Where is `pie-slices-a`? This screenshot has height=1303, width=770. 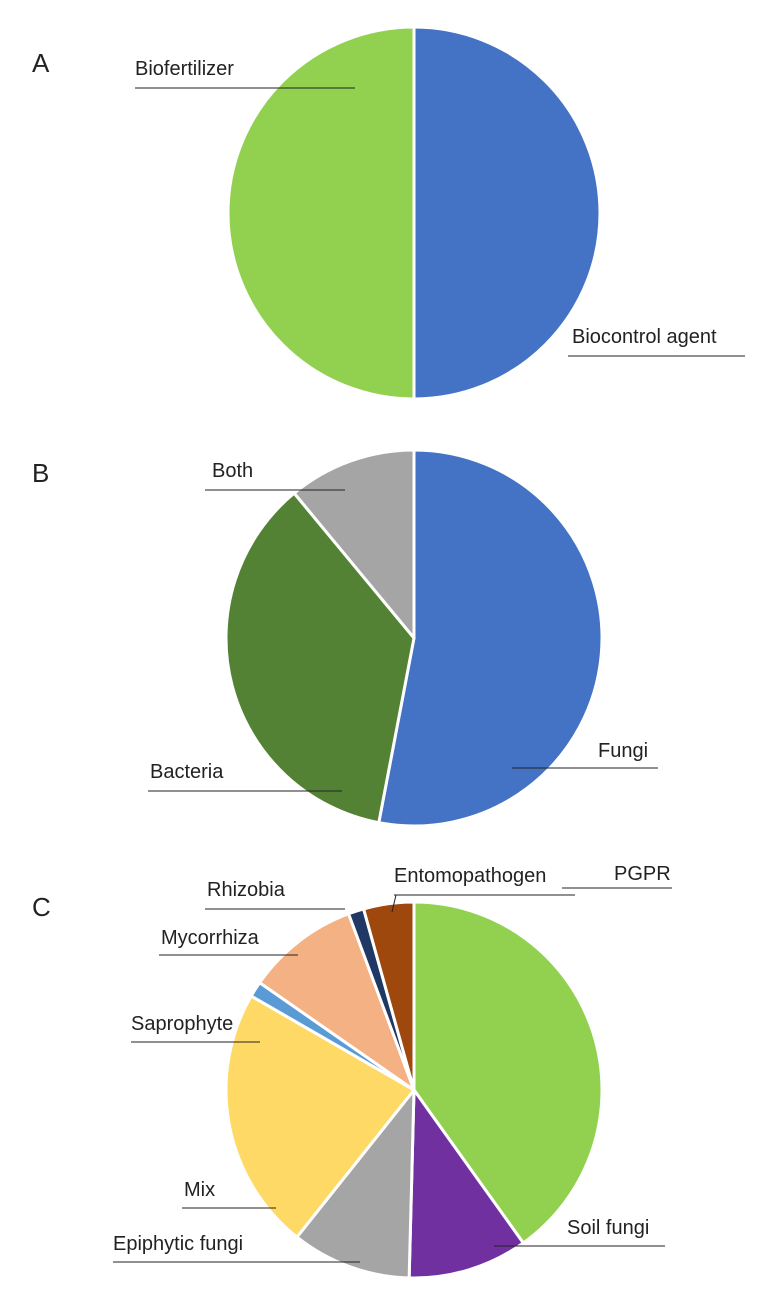 pie-slices-a is located at coordinates (414, 213).